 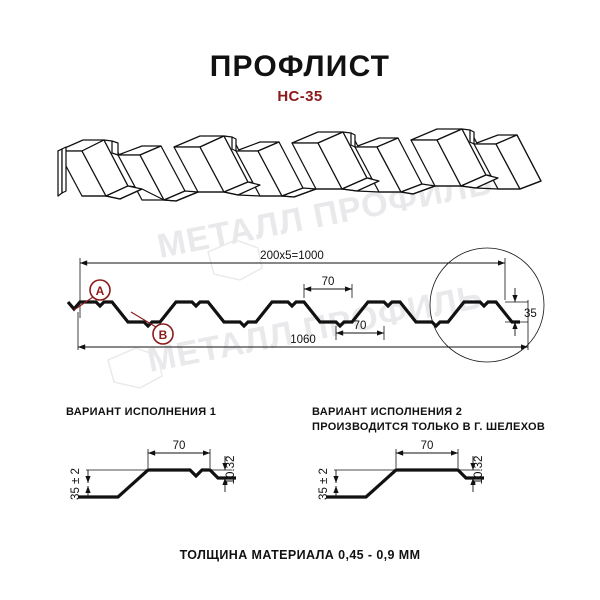 What do you see at coordinates (76, 484) in the screenshot?
I see `variant-1-dimension-left-label: 35 ± 2` at bounding box center [76, 484].